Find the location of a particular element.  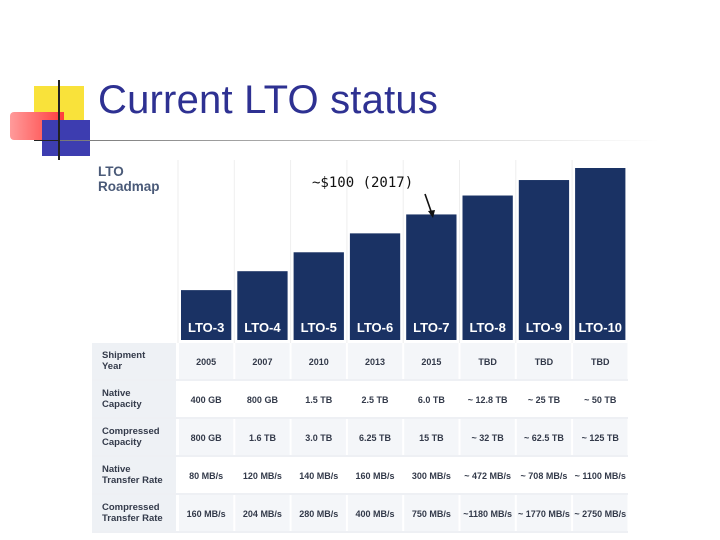

table-value: 204 MB/s is located at coordinates (262, 514).